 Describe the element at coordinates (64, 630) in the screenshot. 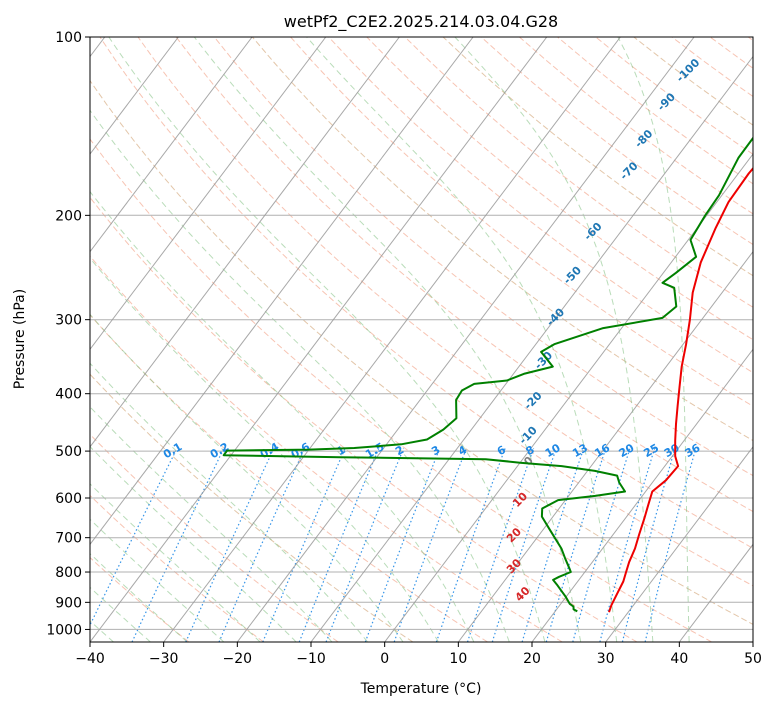

I see `y-tick-label: 1000` at that location.